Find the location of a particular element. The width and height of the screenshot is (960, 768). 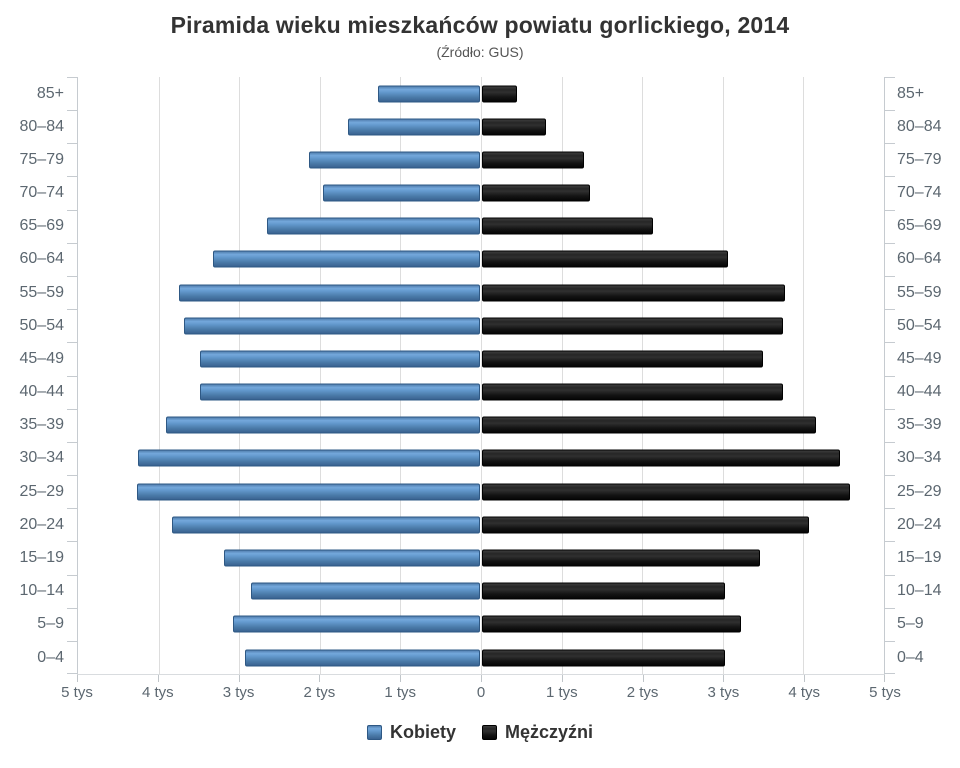

x-axis-label: 4 tys is located at coordinates (157, 692).